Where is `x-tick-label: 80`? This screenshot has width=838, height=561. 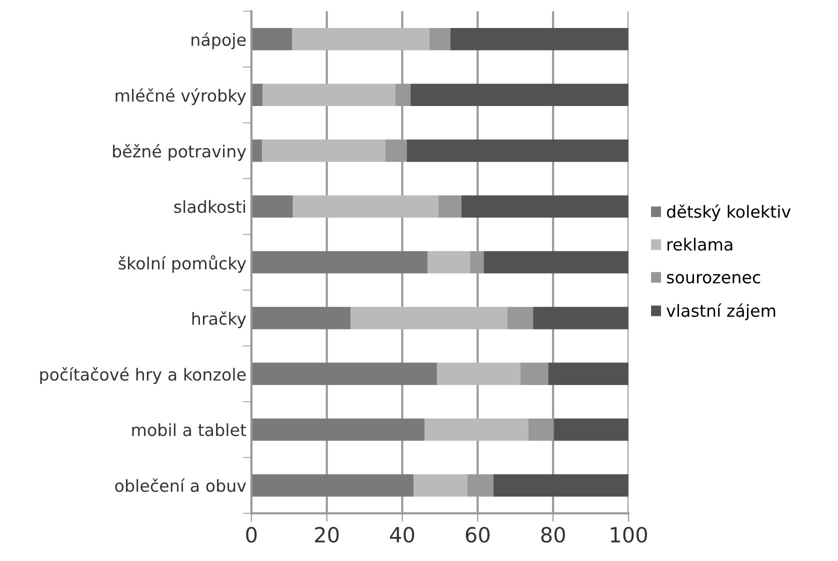
x-tick-label: 80 is located at coordinates (553, 534).